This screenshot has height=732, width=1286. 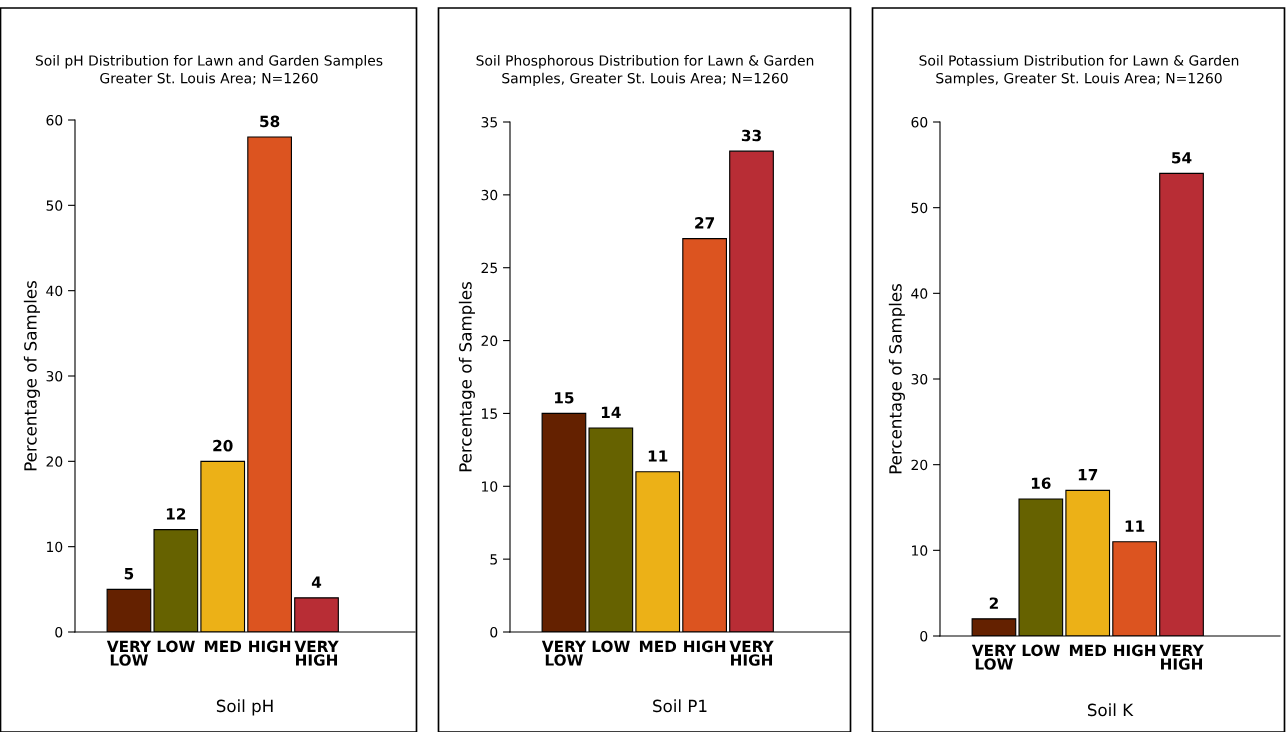 What do you see at coordinates (316, 582) in the screenshot?
I see `data-label: 4` at bounding box center [316, 582].